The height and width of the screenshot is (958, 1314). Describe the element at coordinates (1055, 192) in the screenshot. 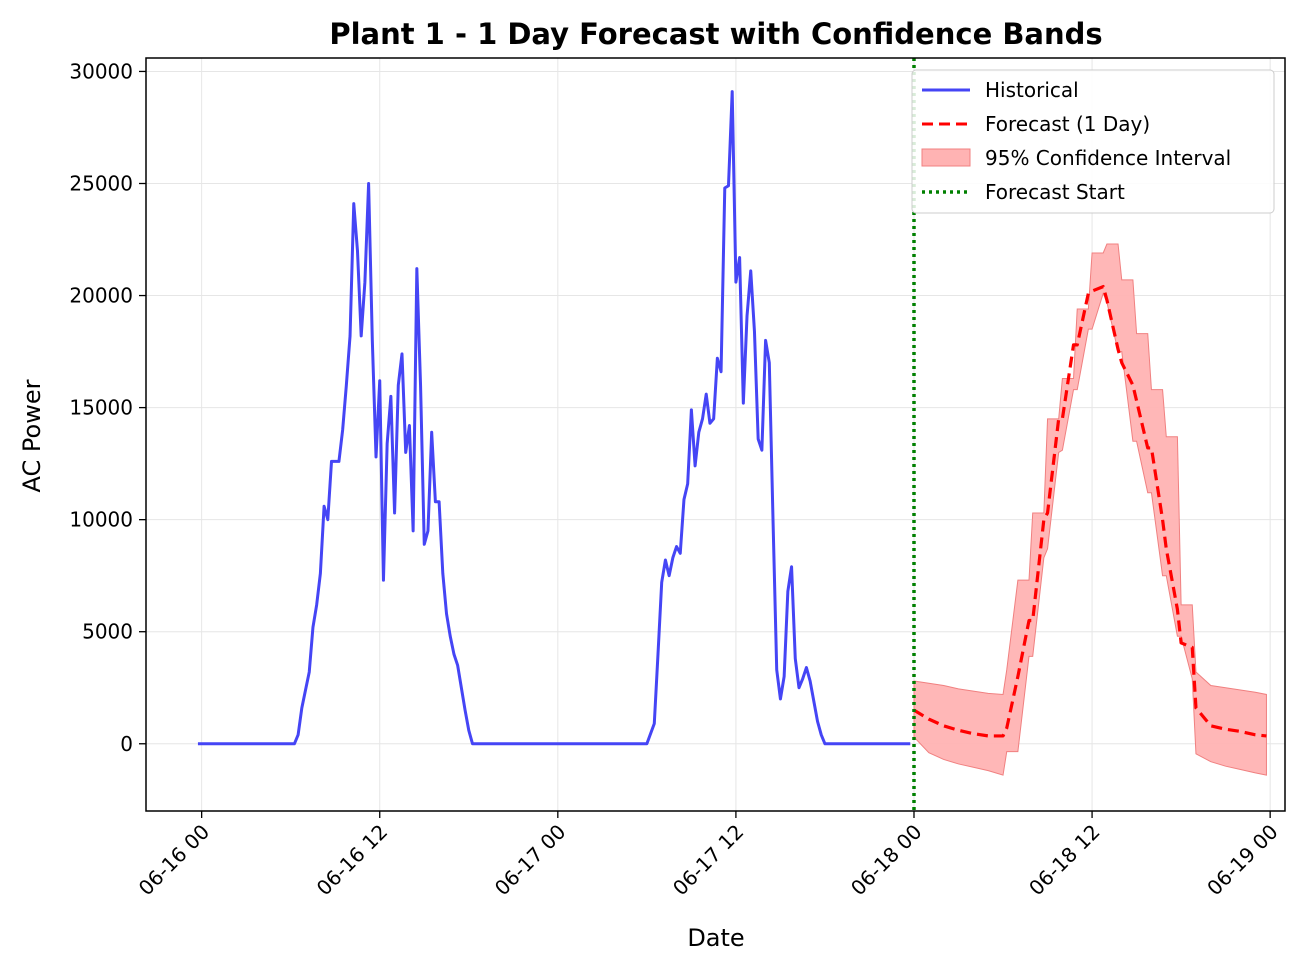

I see `legend-forecast-start-label: Forecast Start` at that location.